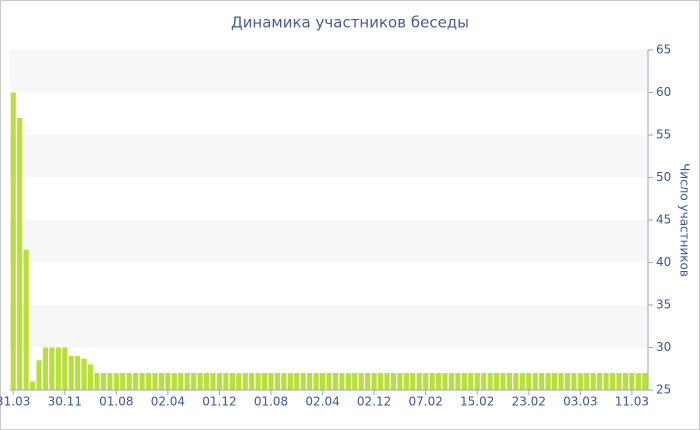 This screenshot has height=430, width=700. I want to click on chart-title: Динамика участников беседы, so click(350, 23).